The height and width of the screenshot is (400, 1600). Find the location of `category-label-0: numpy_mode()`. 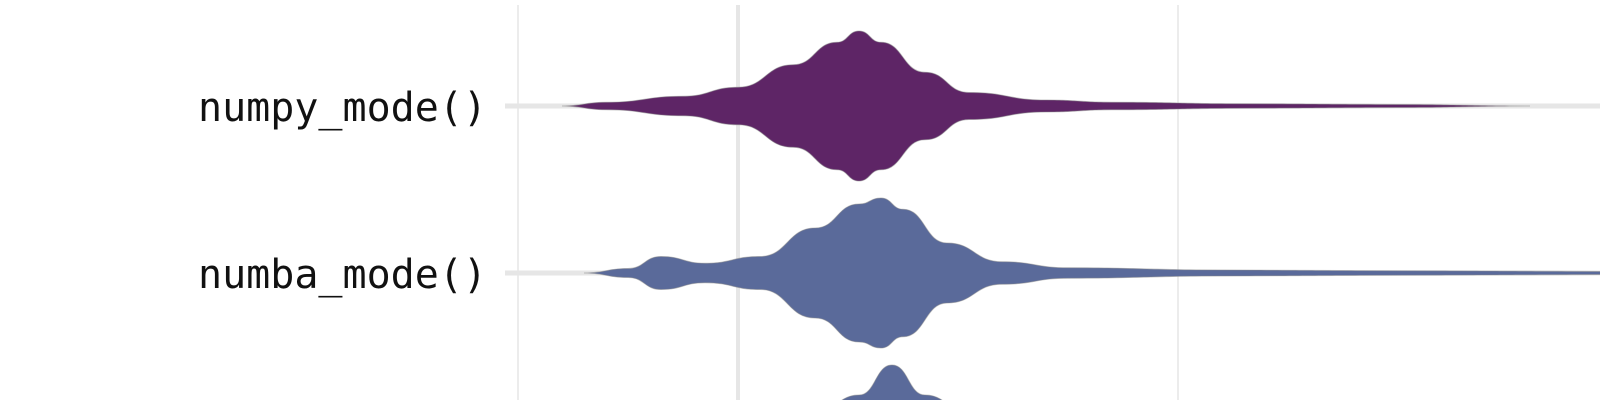

category-label-0: numpy_mode() is located at coordinates (342, 108).